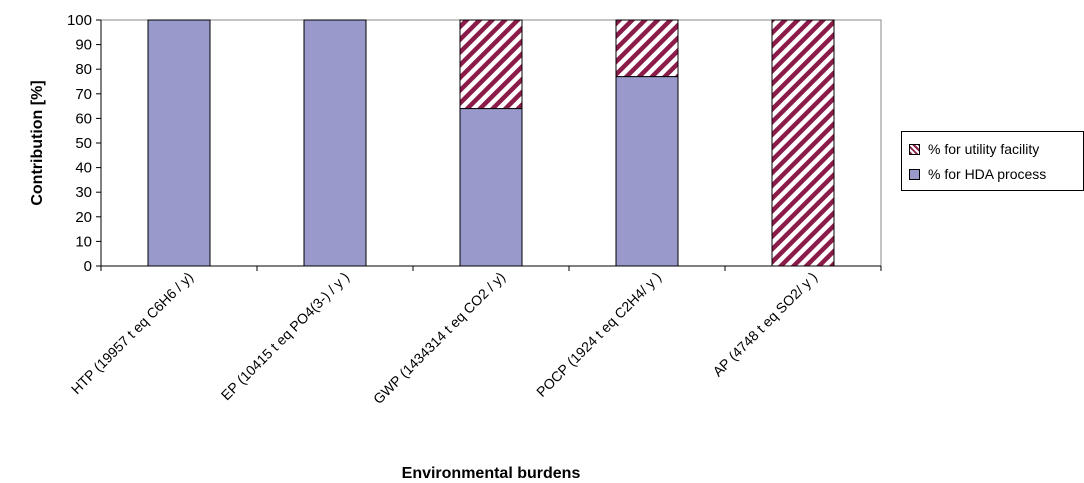 This screenshot has width=1084, height=483. Describe the element at coordinates (83, 69) in the screenshot. I see `y-tick-label: 80` at that location.